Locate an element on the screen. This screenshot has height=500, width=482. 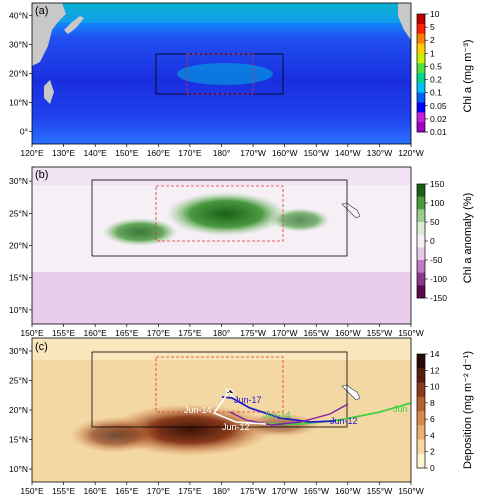
panel-b-box-black is located at coordinates (219, 218).